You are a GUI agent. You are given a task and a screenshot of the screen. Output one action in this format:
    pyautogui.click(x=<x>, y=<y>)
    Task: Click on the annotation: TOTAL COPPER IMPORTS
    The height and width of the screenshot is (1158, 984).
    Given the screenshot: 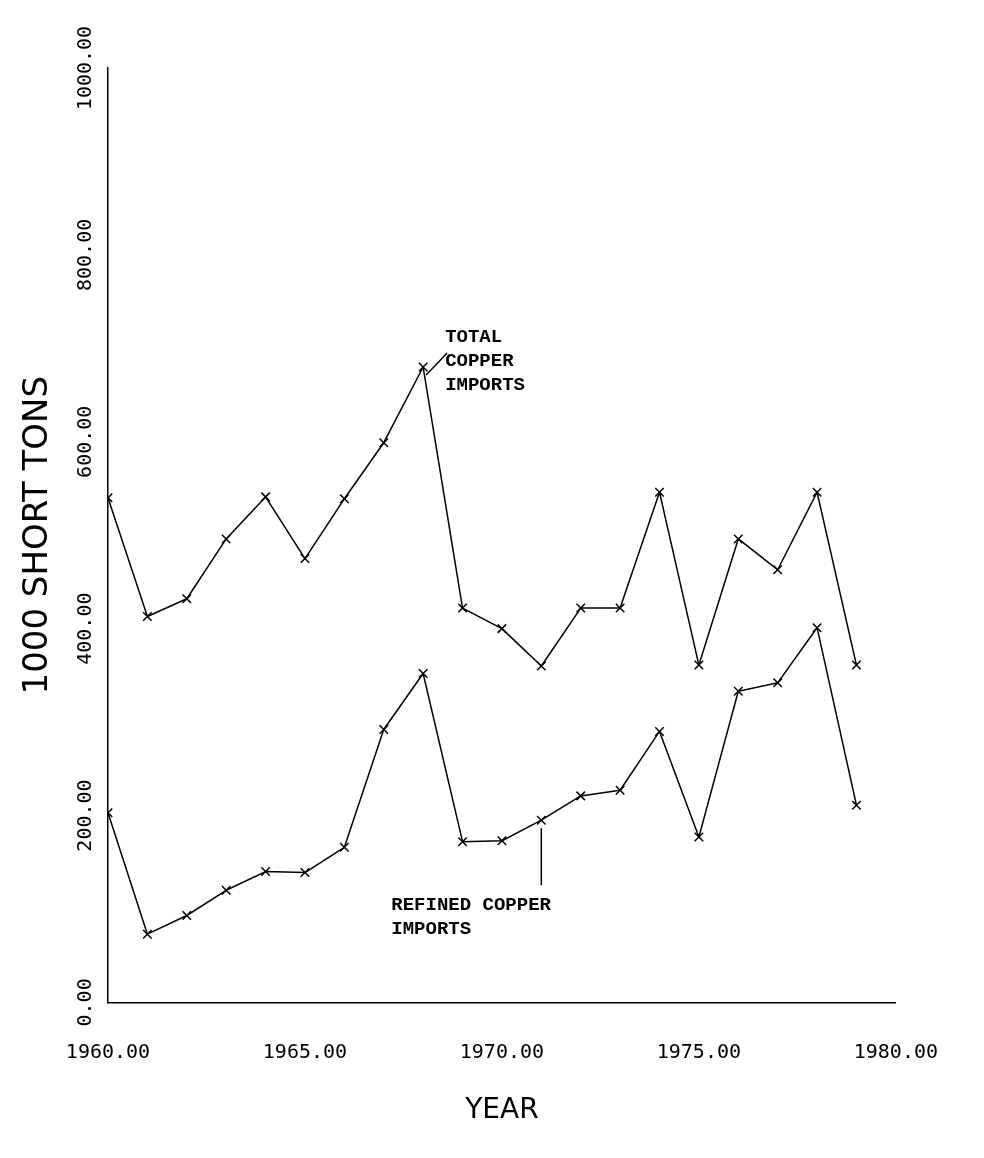 What is the action you would take?
    pyautogui.click(x=485, y=360)
    